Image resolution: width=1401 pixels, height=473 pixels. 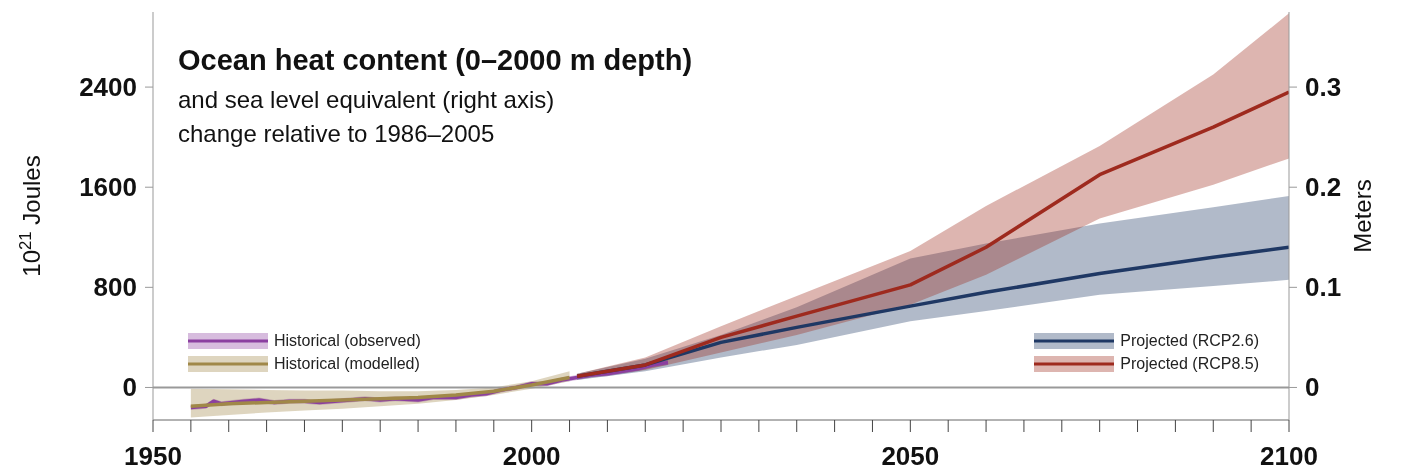 What do you see at coordinates (1323, 287) in the screenshot?
I see `y2-tick-label: 0.1` at bounding box center [1323, 287].